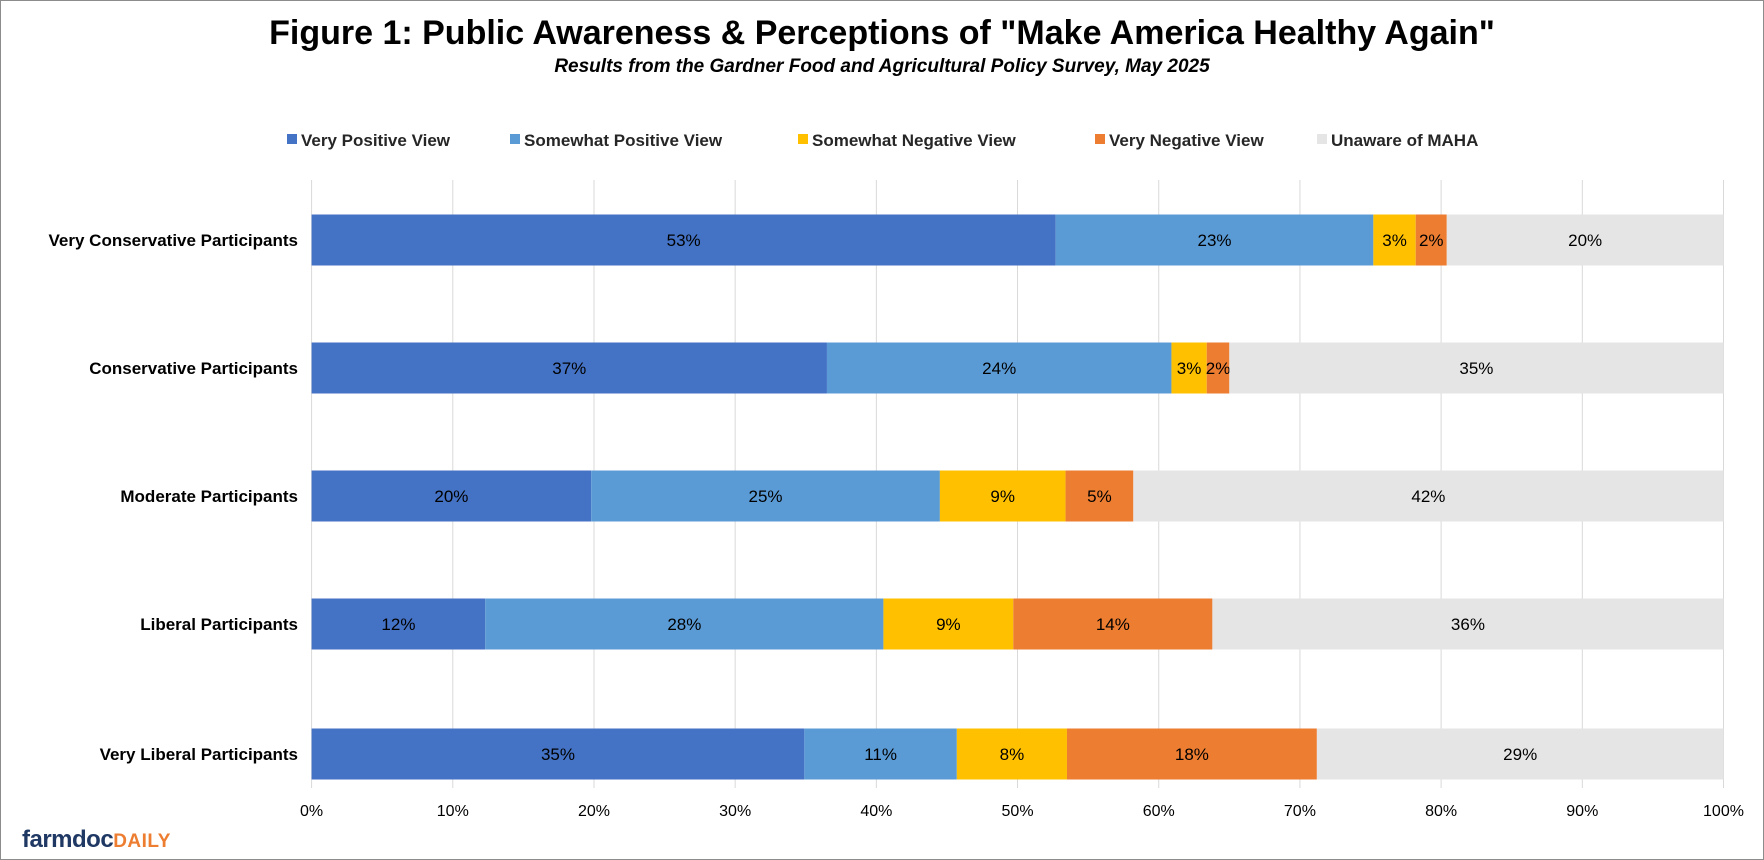 This screenshot has width=1764, height=860. I want to click on category-label: Liberal Participants, so click(219, 624).